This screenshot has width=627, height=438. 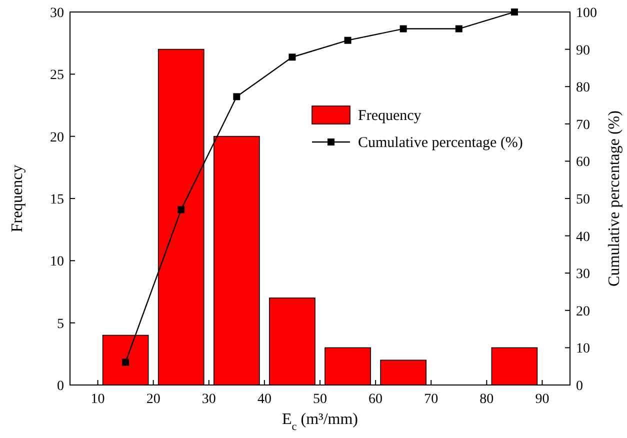 What do you see at coordinates (583, 125) in the screenshot?
I see `y2-tick-label: 70` at bounding box center [583, 125].